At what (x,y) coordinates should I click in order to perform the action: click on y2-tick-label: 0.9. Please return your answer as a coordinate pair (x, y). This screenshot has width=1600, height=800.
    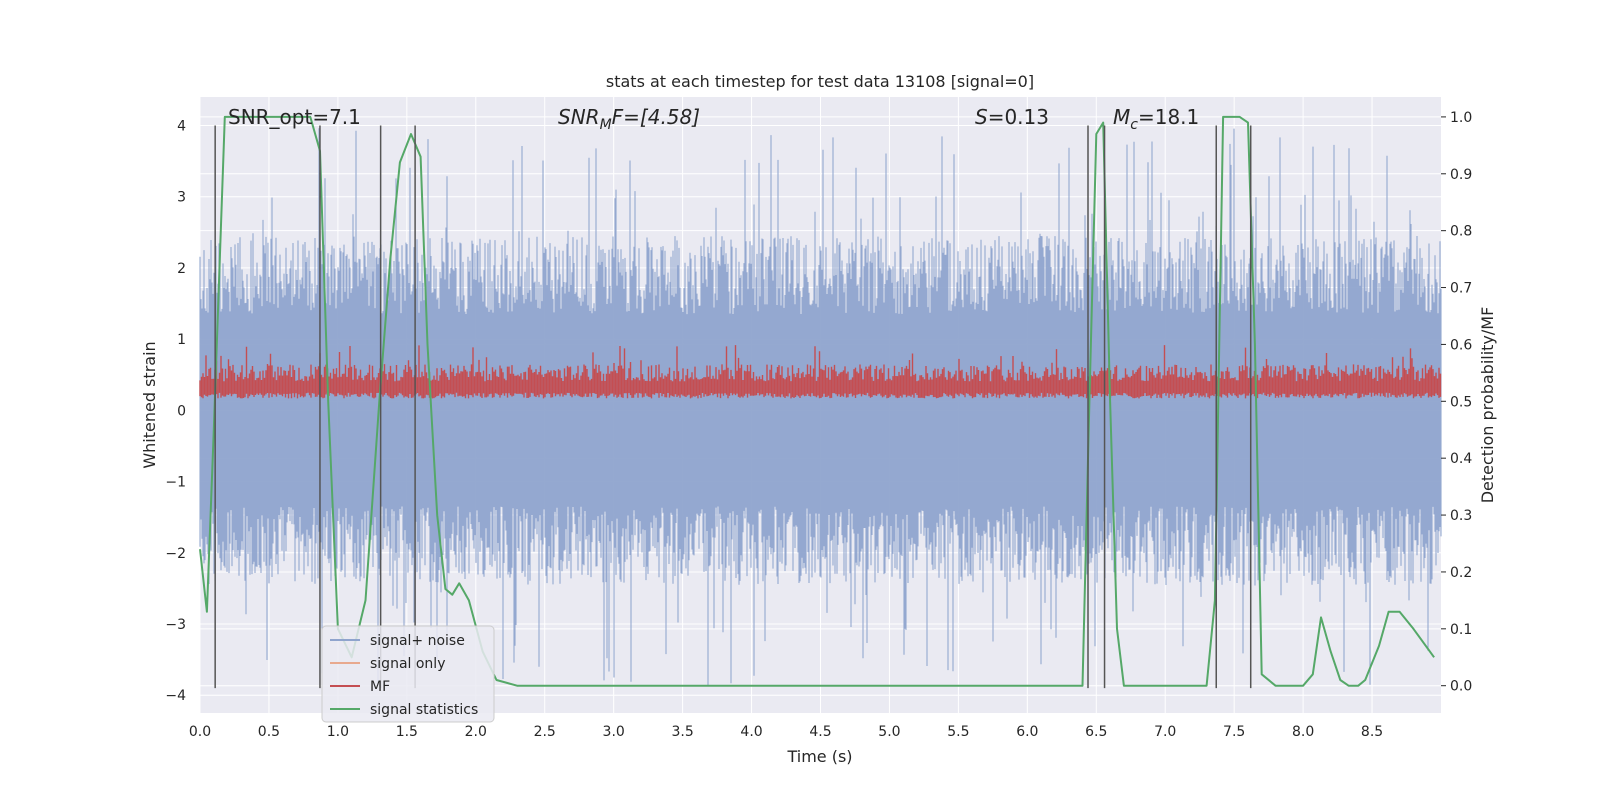
    Looking at the image, I should click on (1461, 175).